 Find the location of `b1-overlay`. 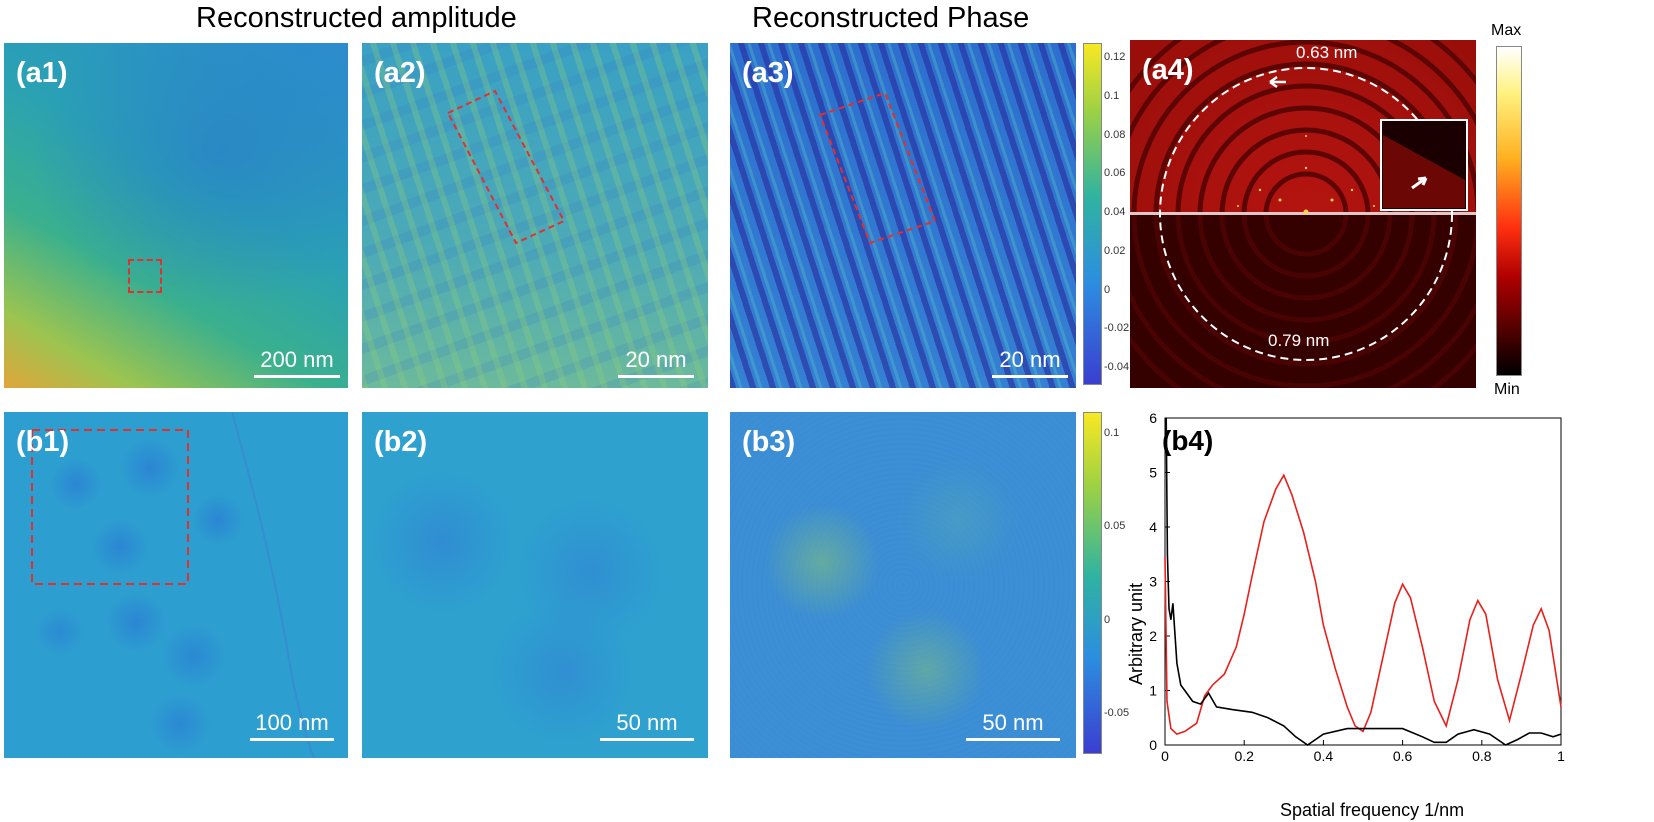

b1-overlay is located at coordinates (173, 585).